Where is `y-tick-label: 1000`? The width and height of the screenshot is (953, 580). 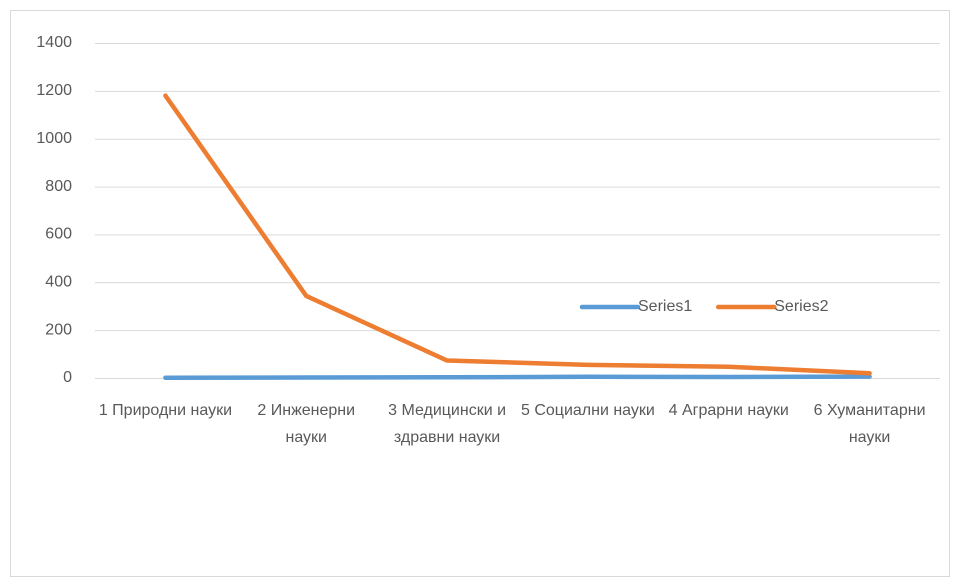
y-tick-label: 1000 is located at coordinates (54, 138).